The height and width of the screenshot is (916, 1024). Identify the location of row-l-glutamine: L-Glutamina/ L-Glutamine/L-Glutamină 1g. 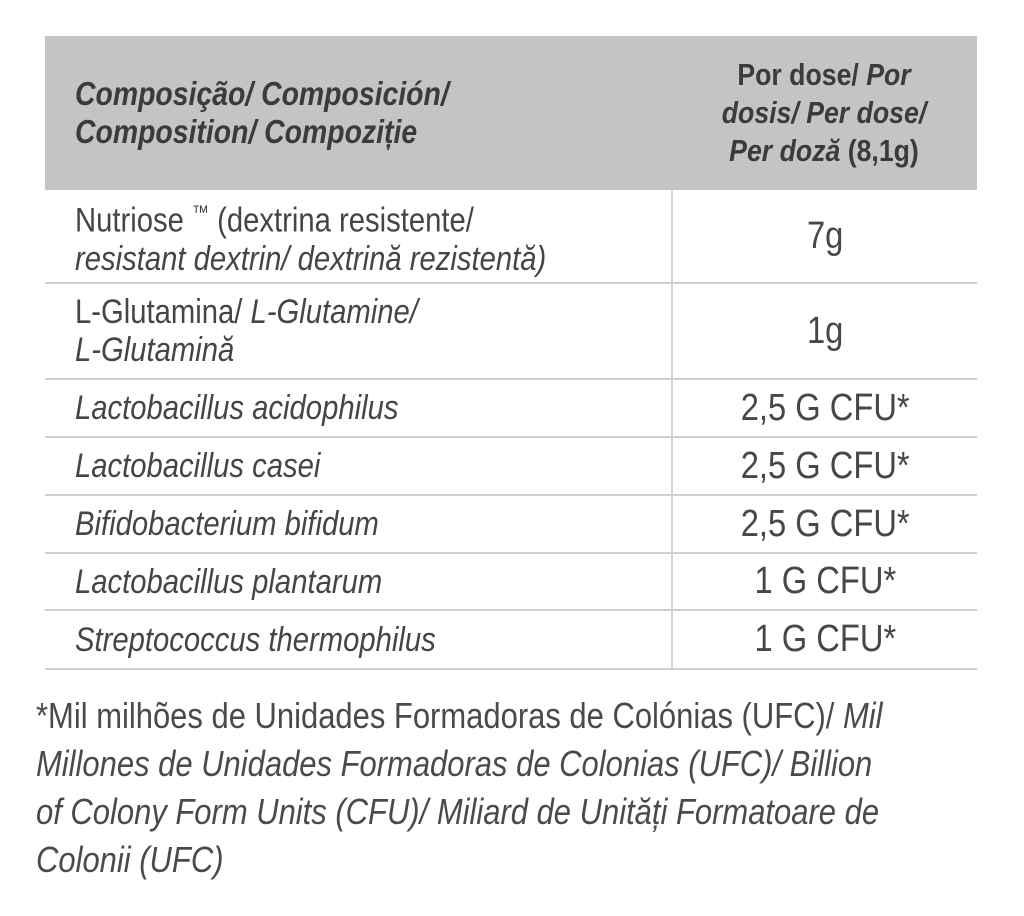
(511, 332).